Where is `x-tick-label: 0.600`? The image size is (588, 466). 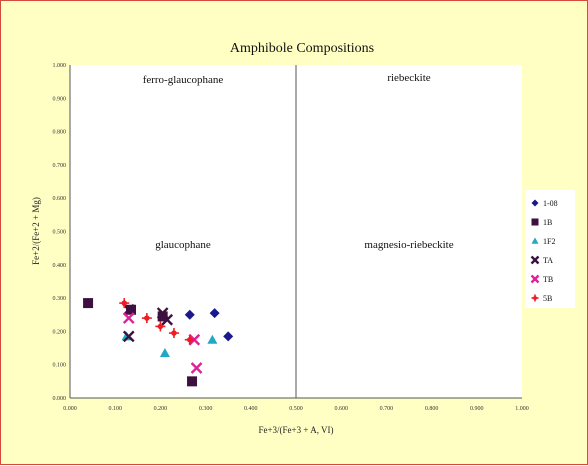
x-tick-label: 0.600 is located at coordinates (341, 409).